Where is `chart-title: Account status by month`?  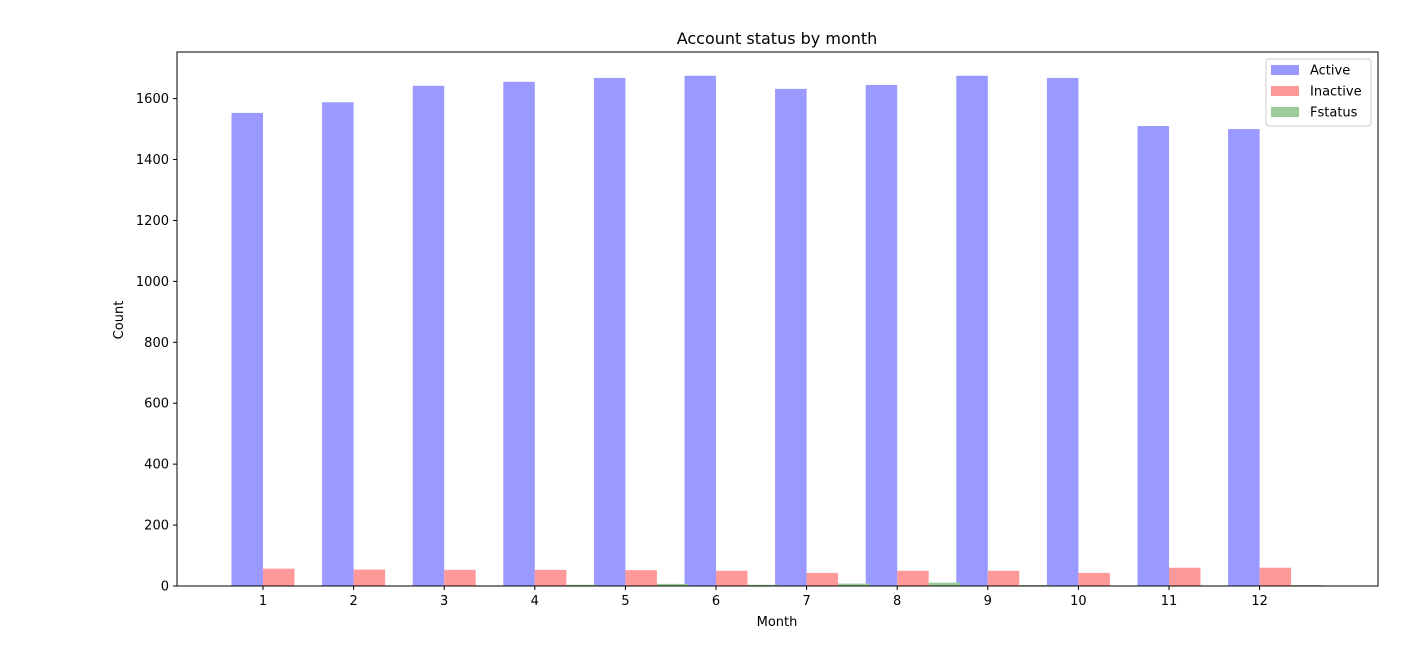 chart-title: Account status by month is located at coordinates (777, 38).